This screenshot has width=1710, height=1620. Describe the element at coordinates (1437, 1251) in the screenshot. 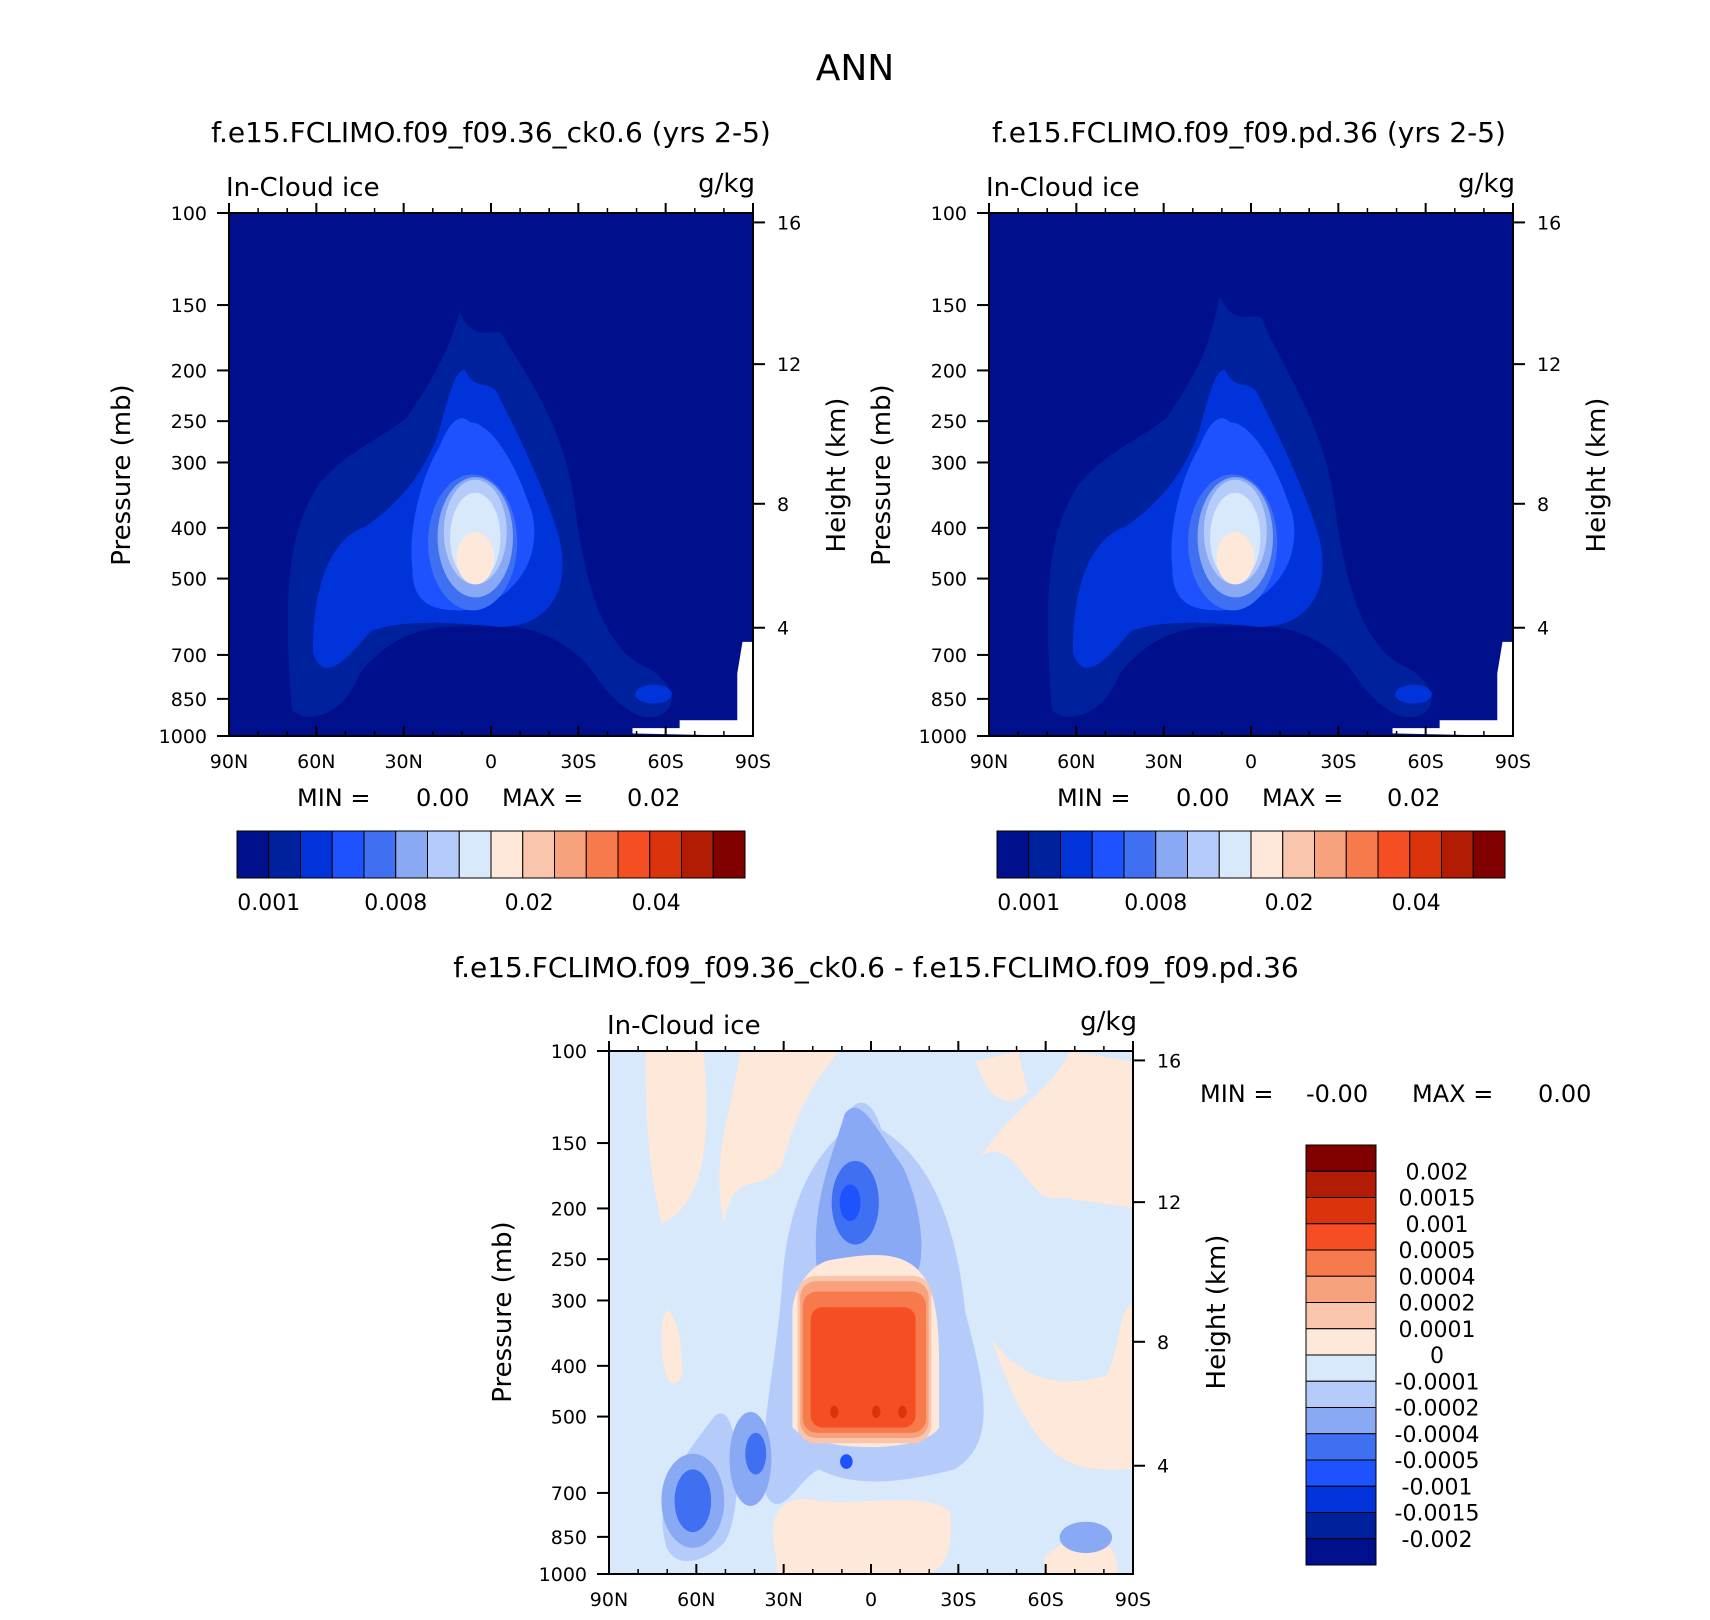

I see `colorbar-label: 0.0005` at that location.